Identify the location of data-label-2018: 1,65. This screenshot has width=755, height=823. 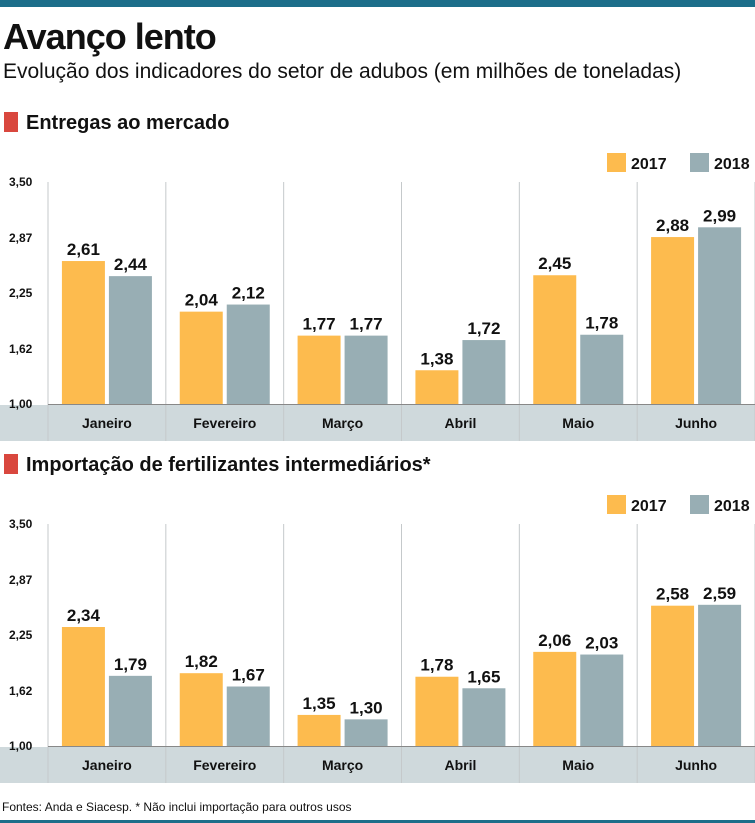
(483, 676).